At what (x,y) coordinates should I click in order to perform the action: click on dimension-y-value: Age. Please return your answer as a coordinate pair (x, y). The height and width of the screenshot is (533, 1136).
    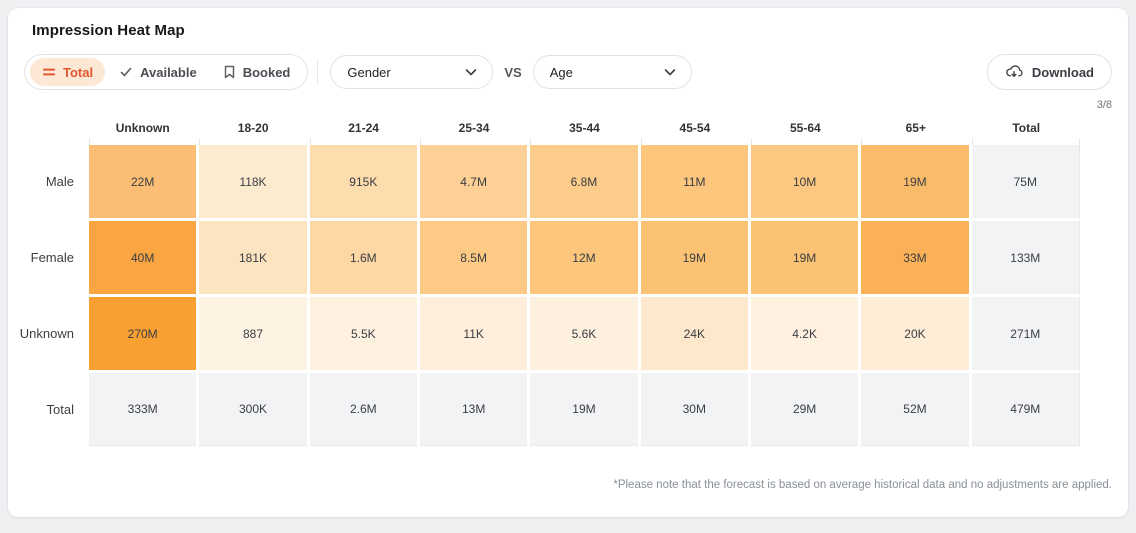
    Looking at the image, I should click on (561, 72).